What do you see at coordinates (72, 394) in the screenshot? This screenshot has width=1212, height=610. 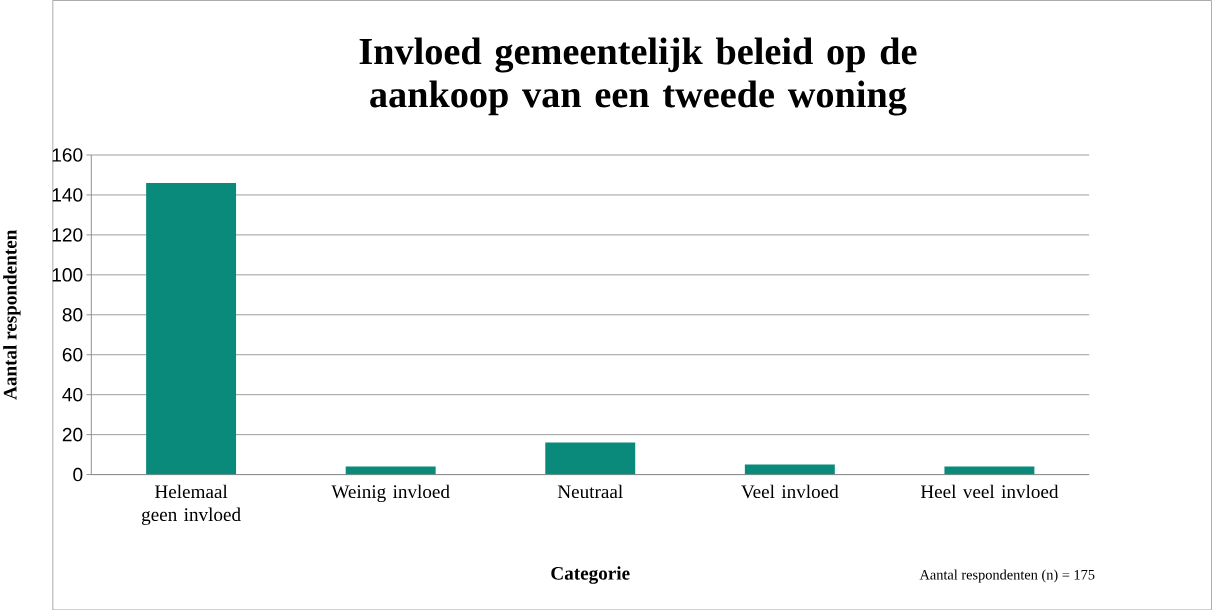 I see `y-tick-label: 40` at bounding box center [72, 394].